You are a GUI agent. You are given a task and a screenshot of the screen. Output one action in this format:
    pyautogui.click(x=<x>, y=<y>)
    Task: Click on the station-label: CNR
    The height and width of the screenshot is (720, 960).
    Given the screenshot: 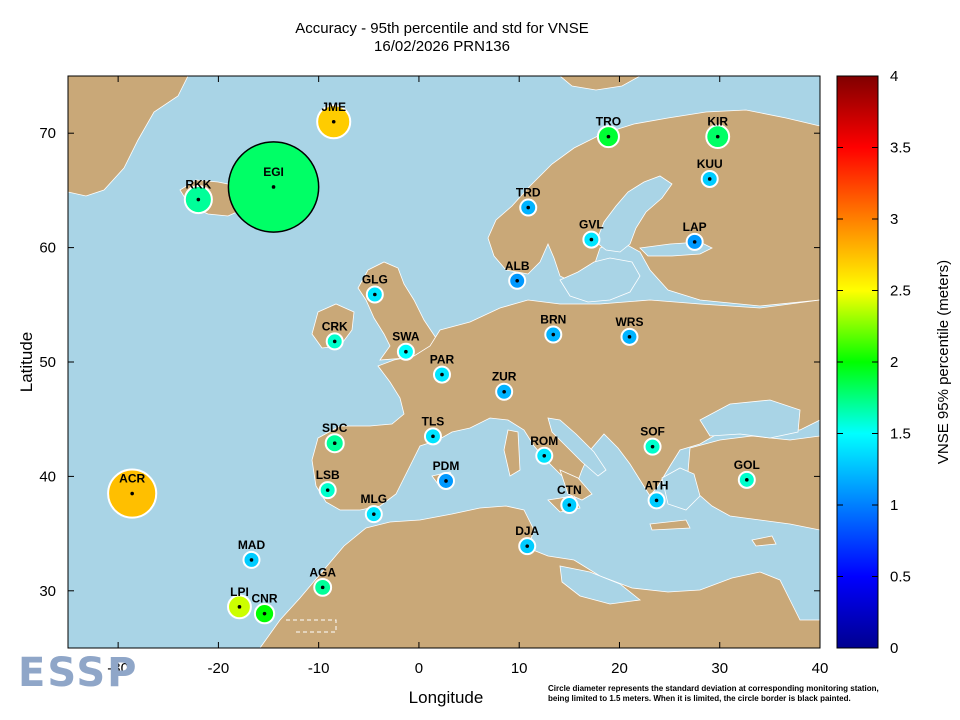 What is the action you would take?
    pyautogui.click(x=265, y=599)
    